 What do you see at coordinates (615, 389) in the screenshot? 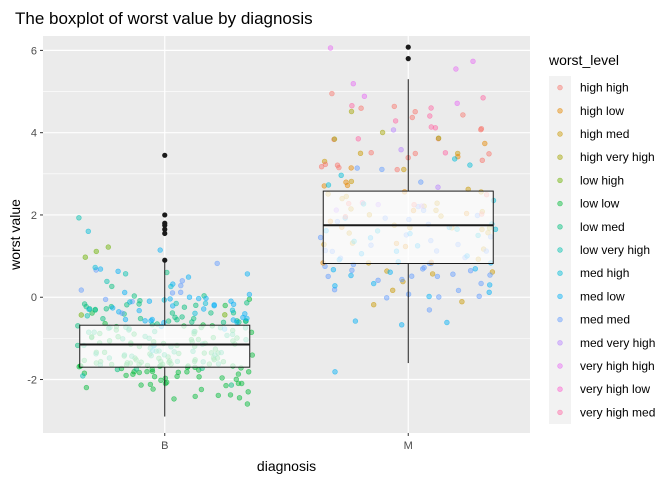
I see `legend-label: very high low` at bounding box center [615, 389].